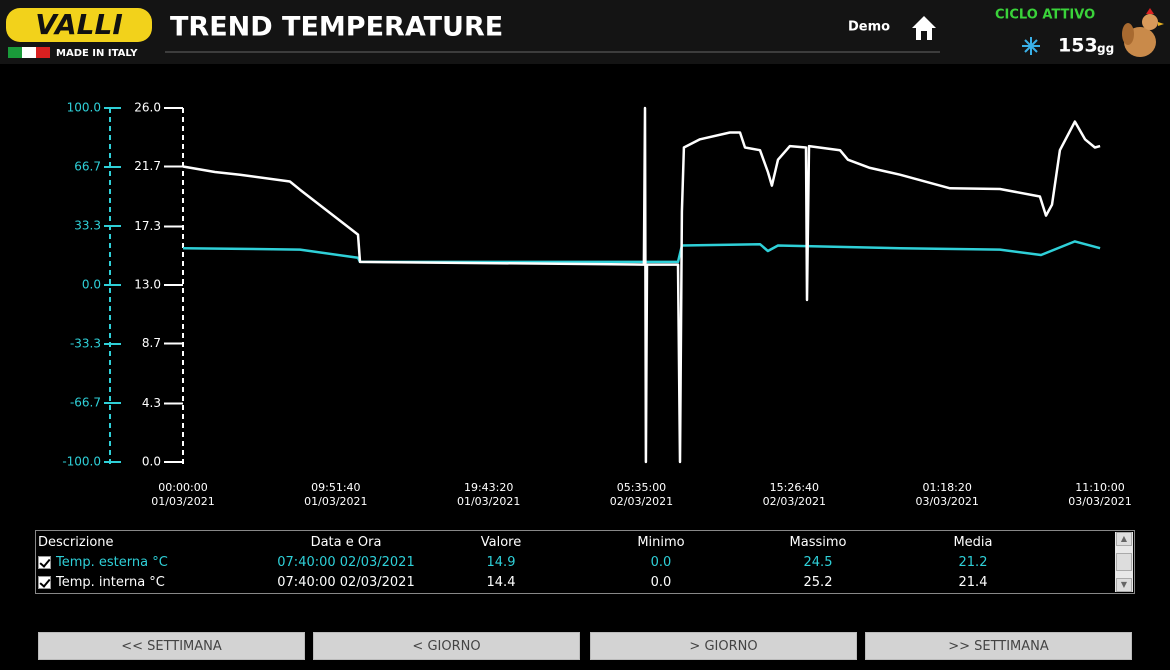 This screenshot has width=1170, height=670. I want to click on page-title: TREND TEMPERATURE, so click(336, 27).